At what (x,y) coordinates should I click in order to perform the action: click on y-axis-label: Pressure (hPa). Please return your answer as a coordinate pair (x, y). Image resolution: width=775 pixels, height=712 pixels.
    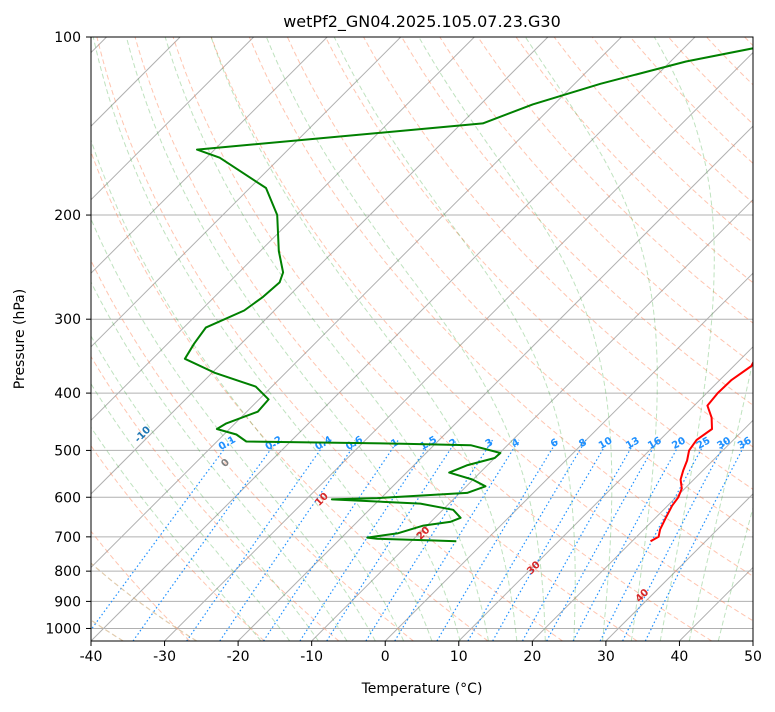
    Looking at the image, I should click on (20, 339).